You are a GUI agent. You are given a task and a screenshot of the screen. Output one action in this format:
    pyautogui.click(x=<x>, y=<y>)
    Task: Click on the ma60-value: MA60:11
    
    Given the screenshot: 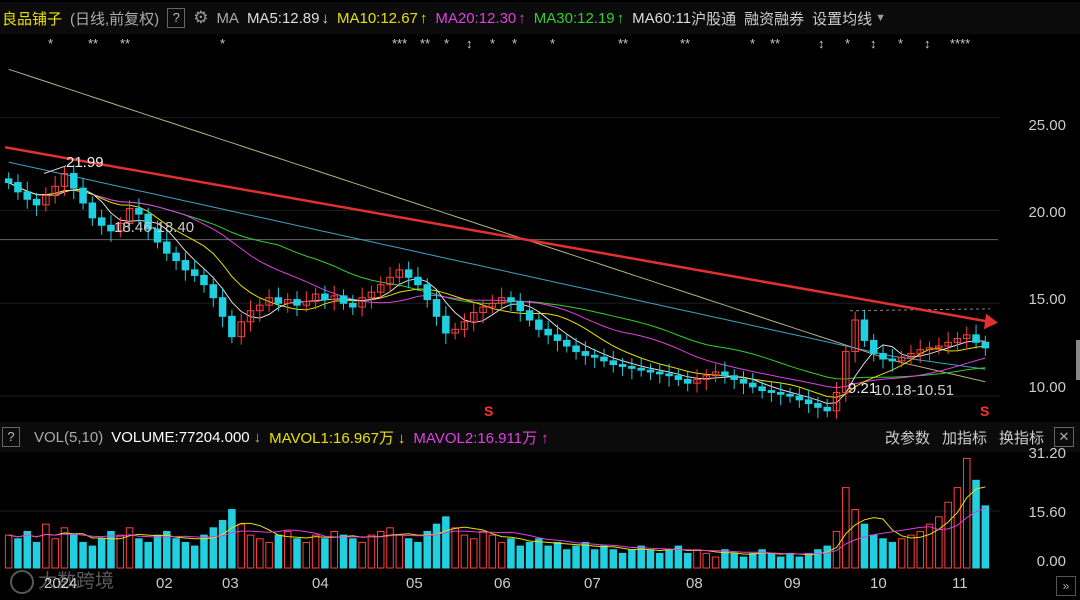 What is the action you would take?
    pyautogui.click(x=662, y=18)
    